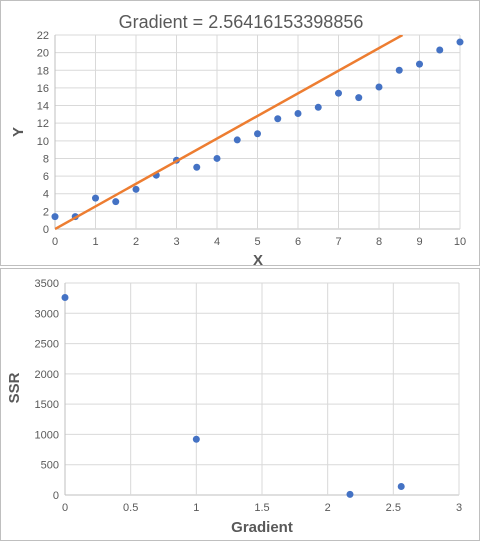  What do you see at coordinates (47, 405) in the screenshot?
I see `bottom-chart-y-tick-label: 1500` at bounding box center [47, 405].